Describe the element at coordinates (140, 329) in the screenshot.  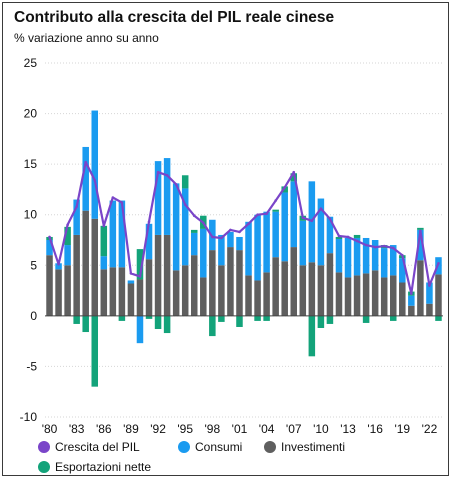
I see `bar-consumi-1990` at that location.